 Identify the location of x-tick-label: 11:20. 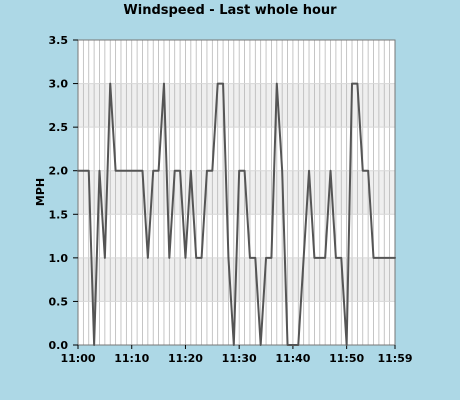
(185, 358).